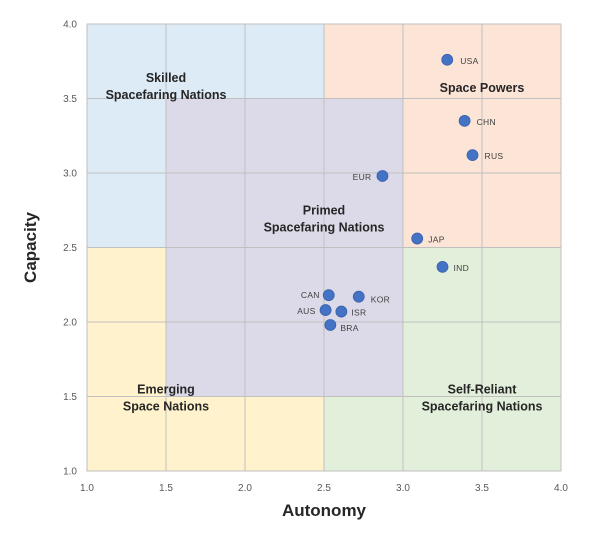 This screenshot has width=614, height=550. What do you see at coordinates (358, 296) in the screenshot?
I see `data-point-kor` at bounding box center [358, 296].